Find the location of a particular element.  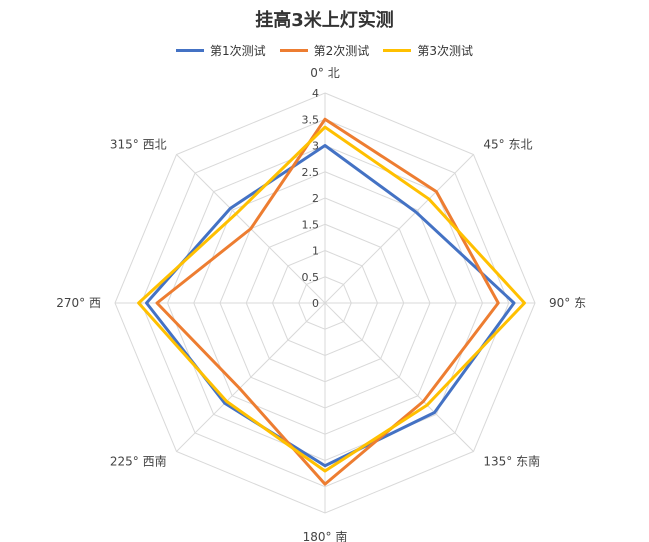

legend: 第1次测试 第2次测试 第3次测试 is located at coordinates (324, 50).